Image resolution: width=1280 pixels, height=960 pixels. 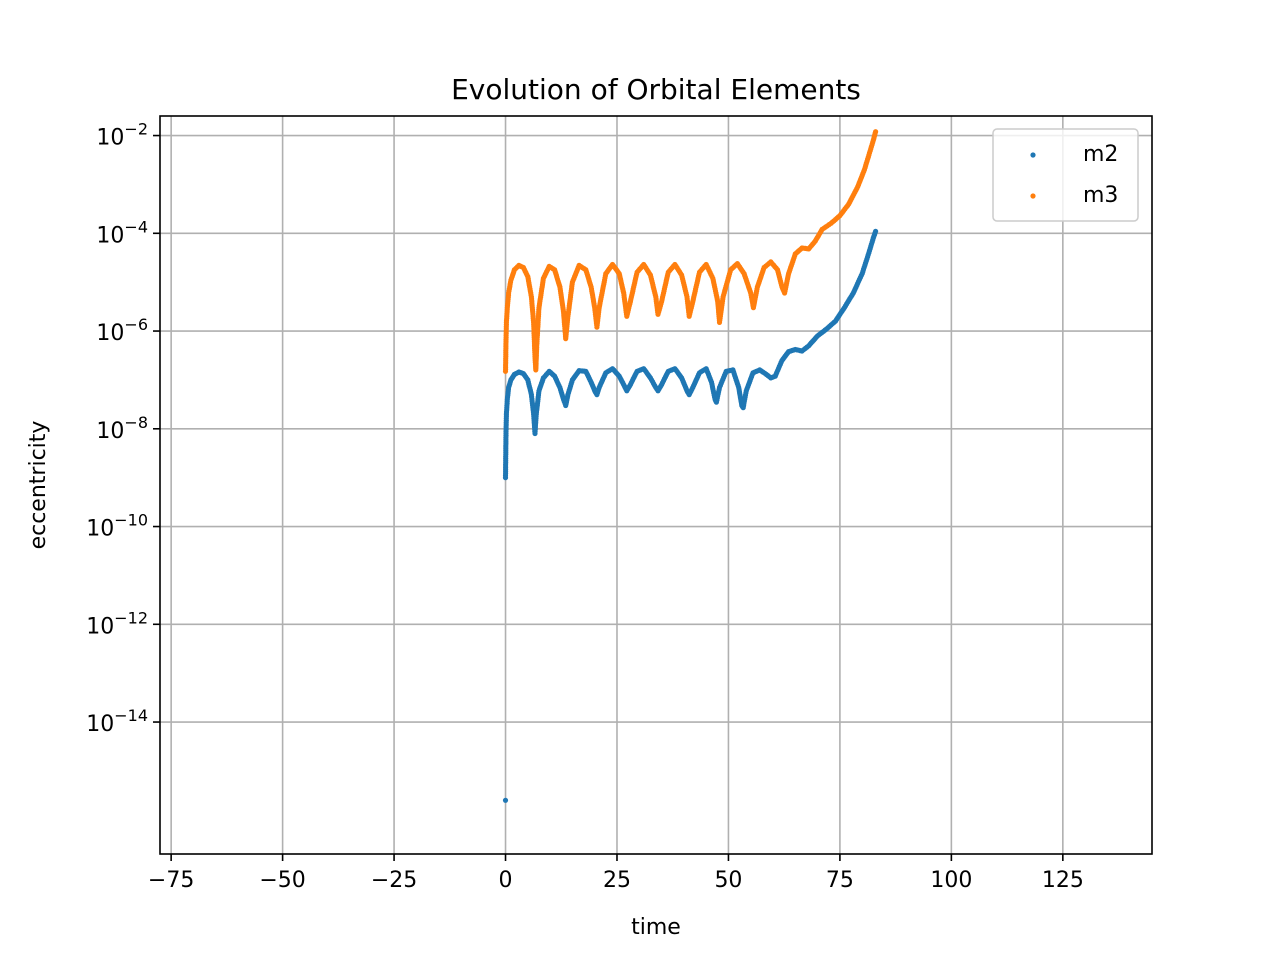 What do you see at coordinates (690, 251) in the screenshot?
I see `series-m3-points` at bounding box center [690, 251].